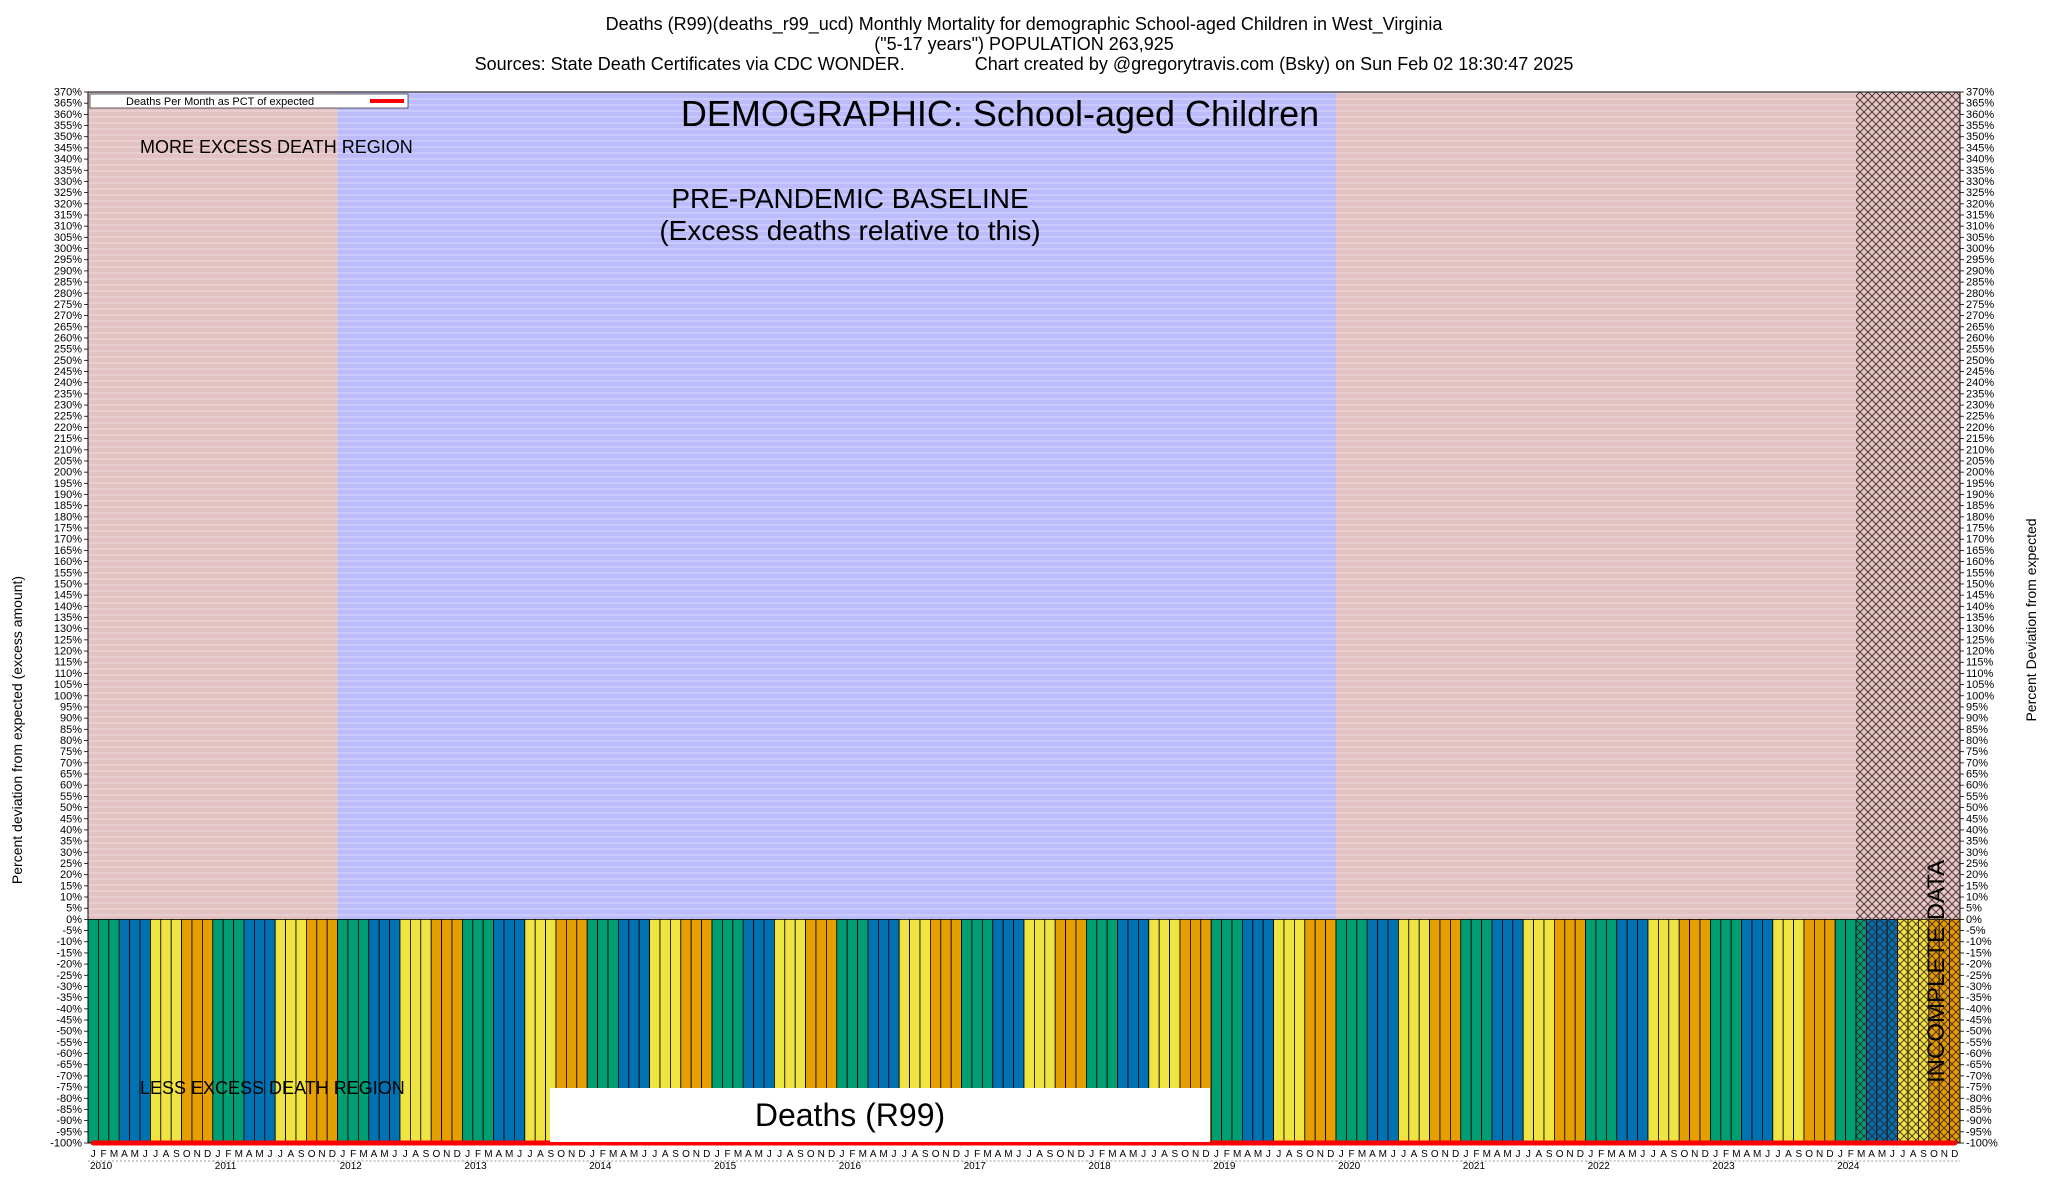  I want to click on y-tick-label-right: -55%, so click(1979, 1043).